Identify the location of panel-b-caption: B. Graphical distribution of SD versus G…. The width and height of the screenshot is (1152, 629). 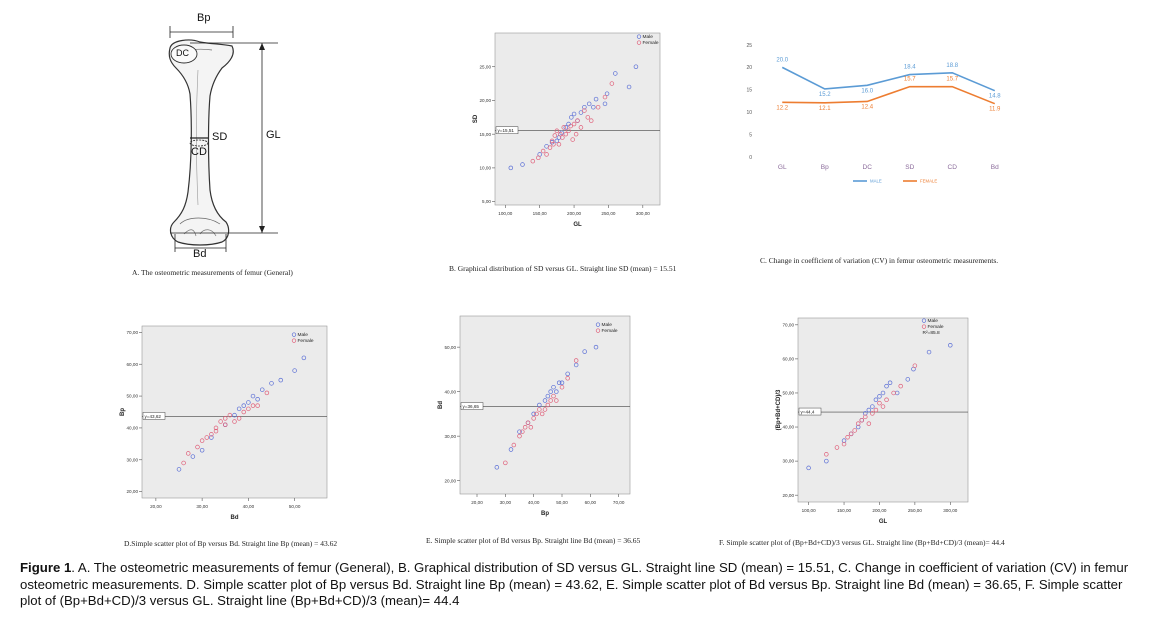
(563, 268).